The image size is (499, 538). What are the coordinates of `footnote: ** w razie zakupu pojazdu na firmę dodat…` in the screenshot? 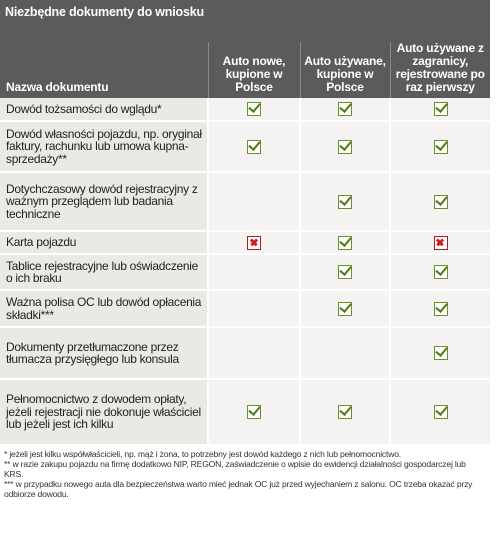 It's located at (235, 469).